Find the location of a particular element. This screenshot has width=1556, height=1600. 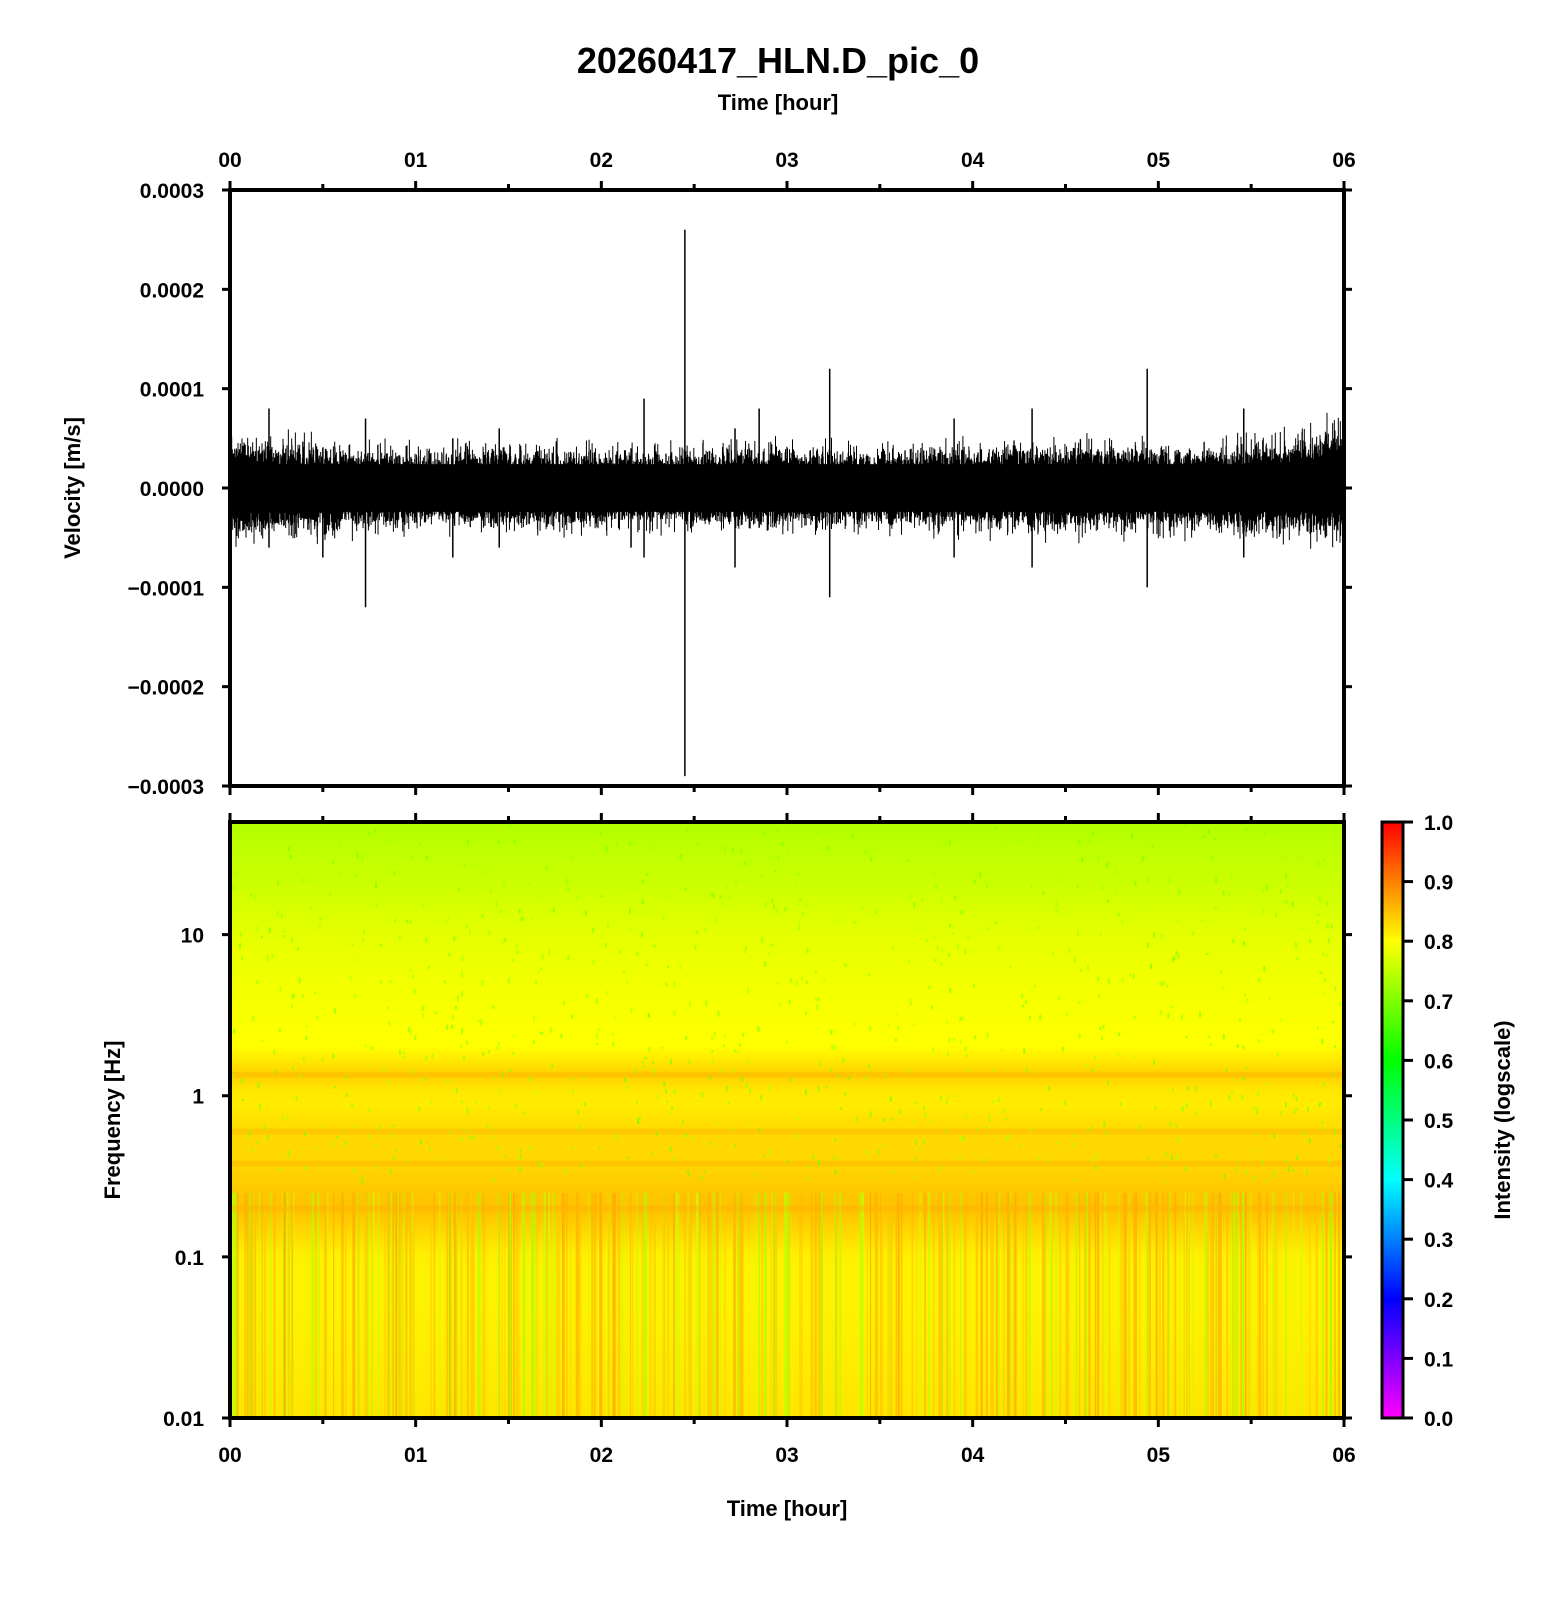

top-time-tick: 02 is located at coordinates (601, 160).